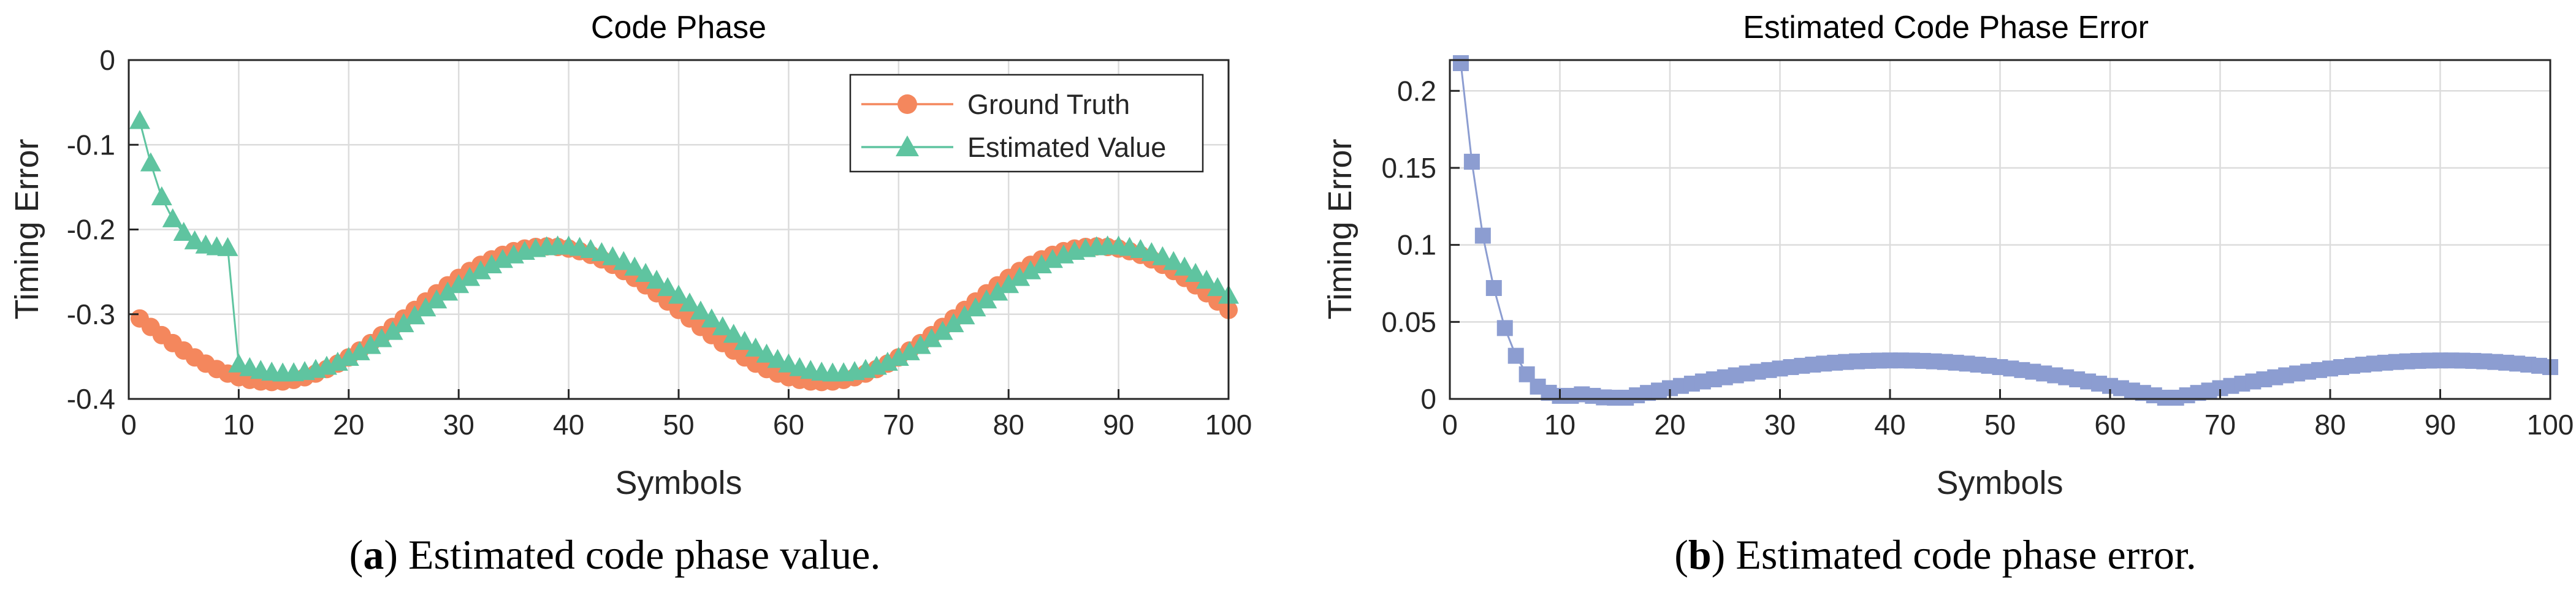 The height and width of the screenshot is (603, 2576). Describe the element at coordinates (1048, 104) in the screenshot. I see `legend-label-ground-truth: Ground Truth` at that location.